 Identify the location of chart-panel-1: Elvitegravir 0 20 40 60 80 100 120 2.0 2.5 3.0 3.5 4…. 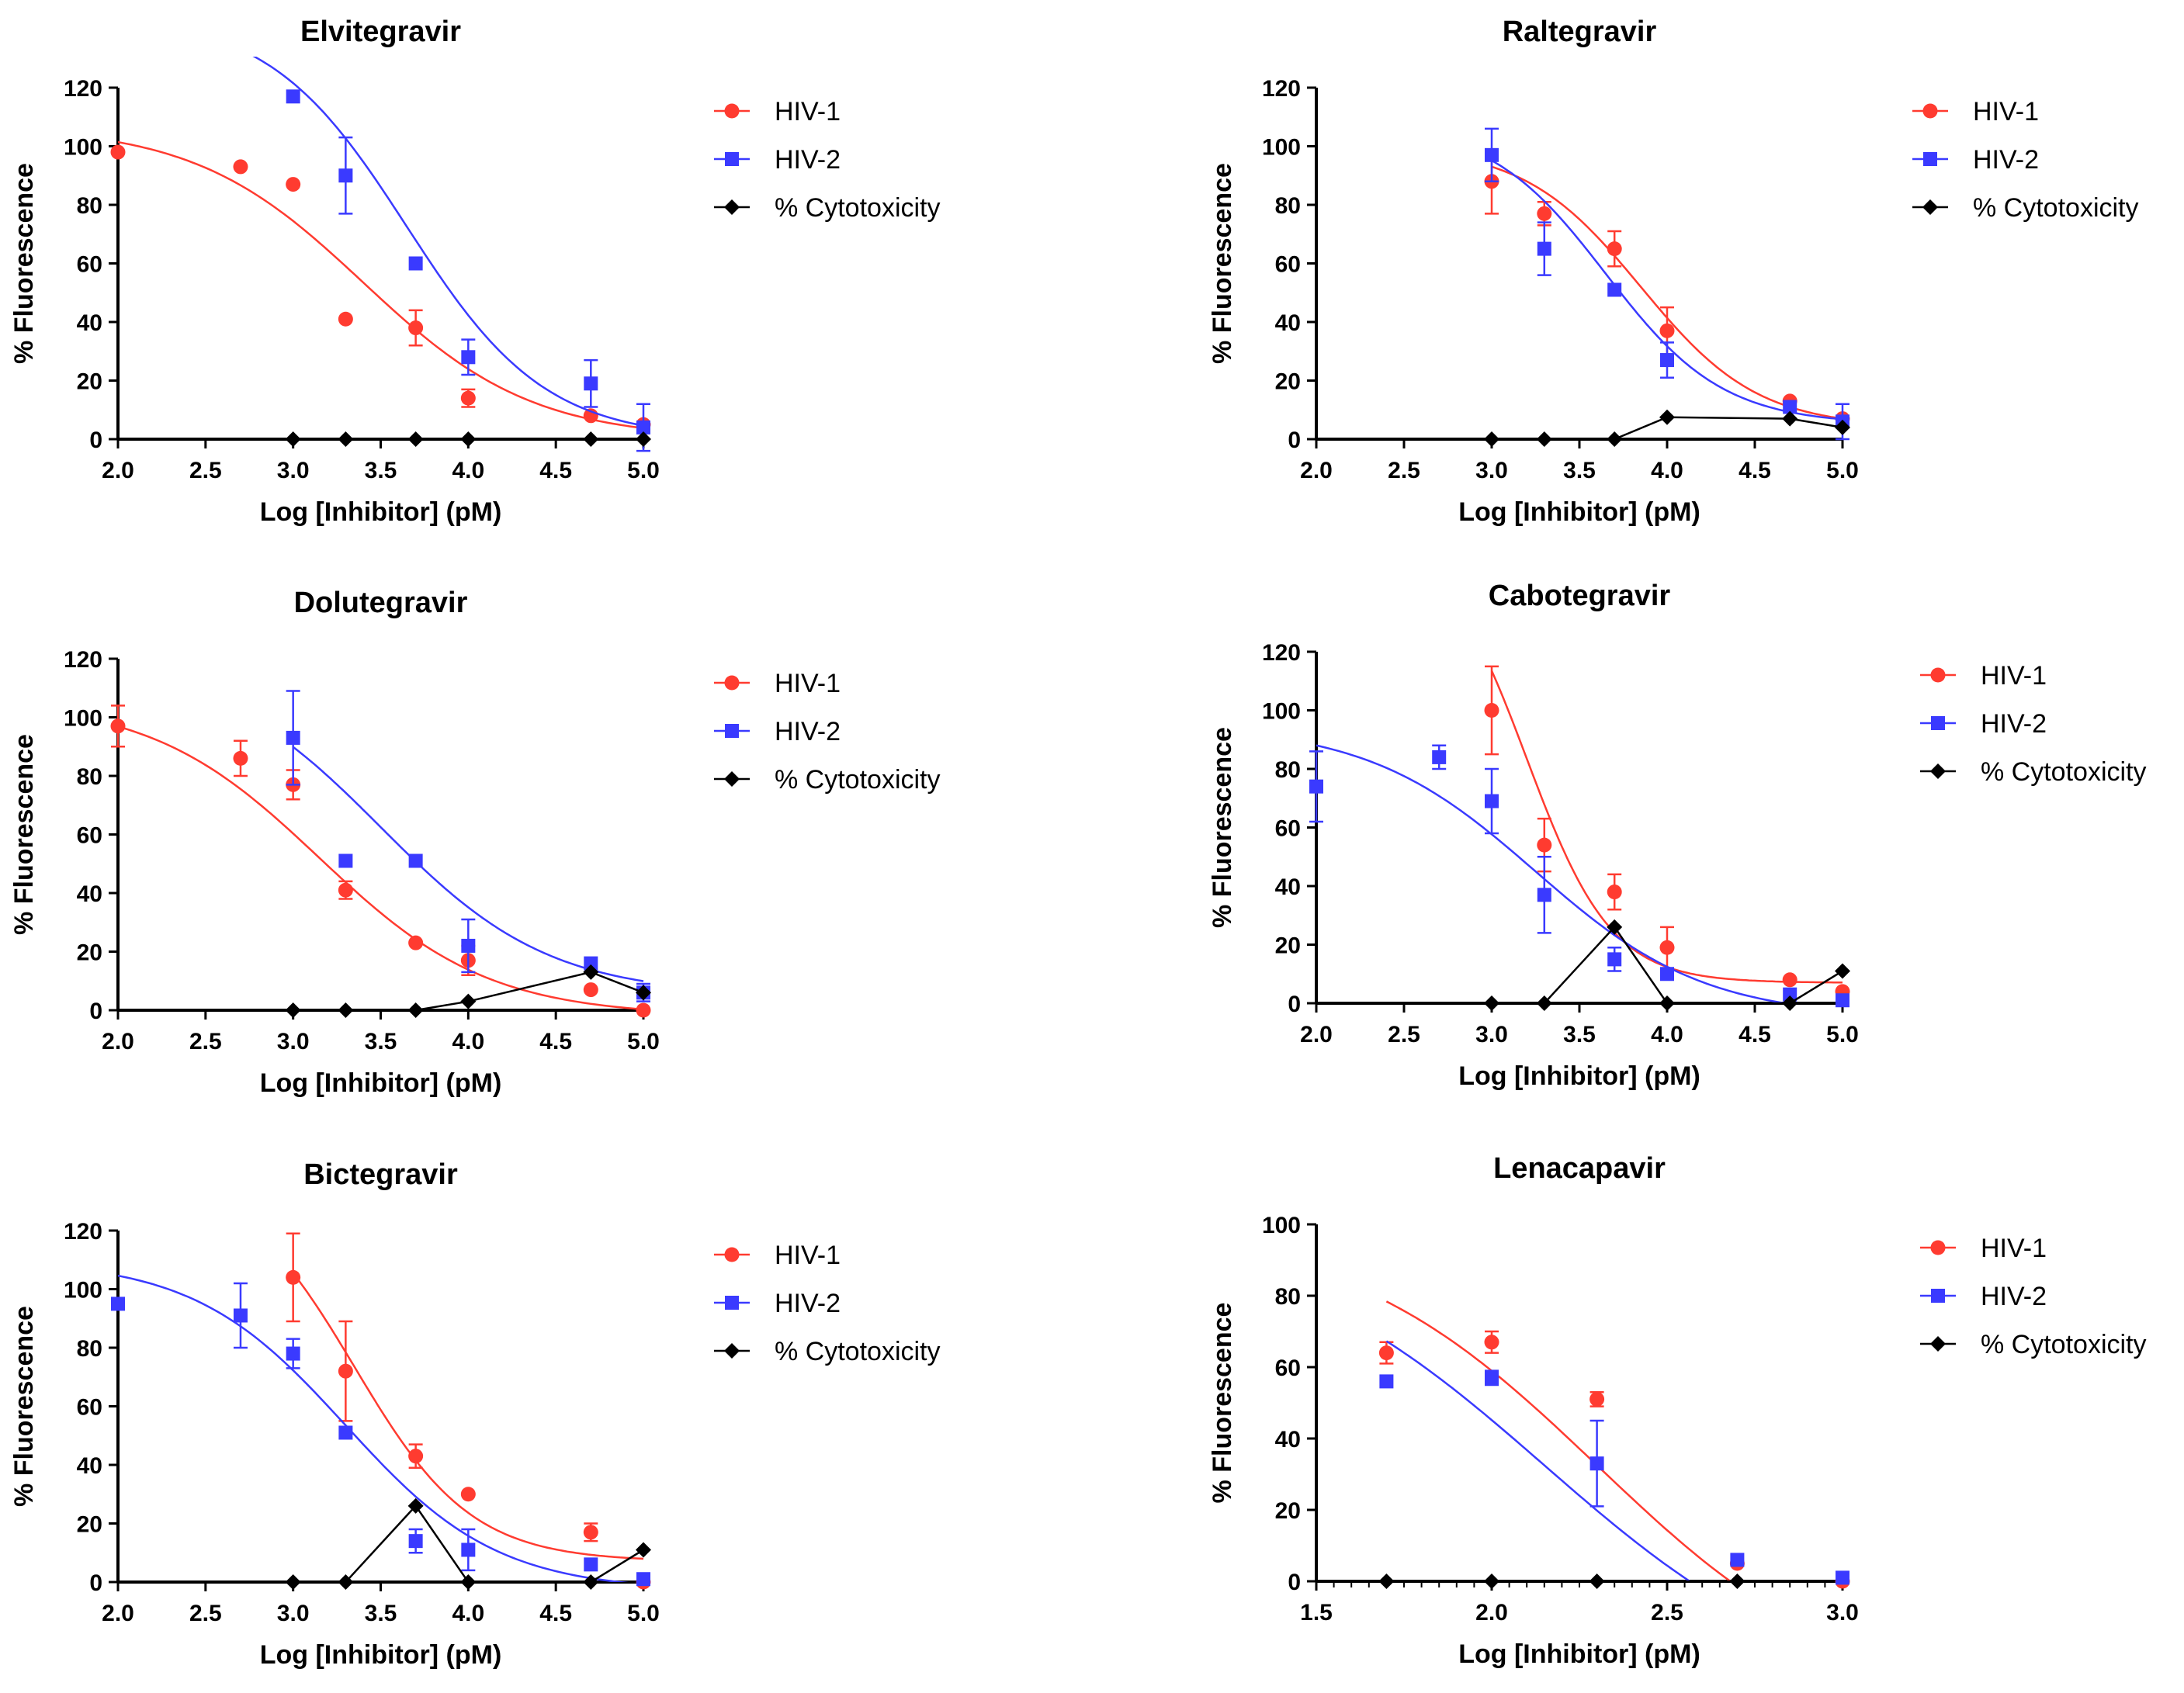
(475, 271).